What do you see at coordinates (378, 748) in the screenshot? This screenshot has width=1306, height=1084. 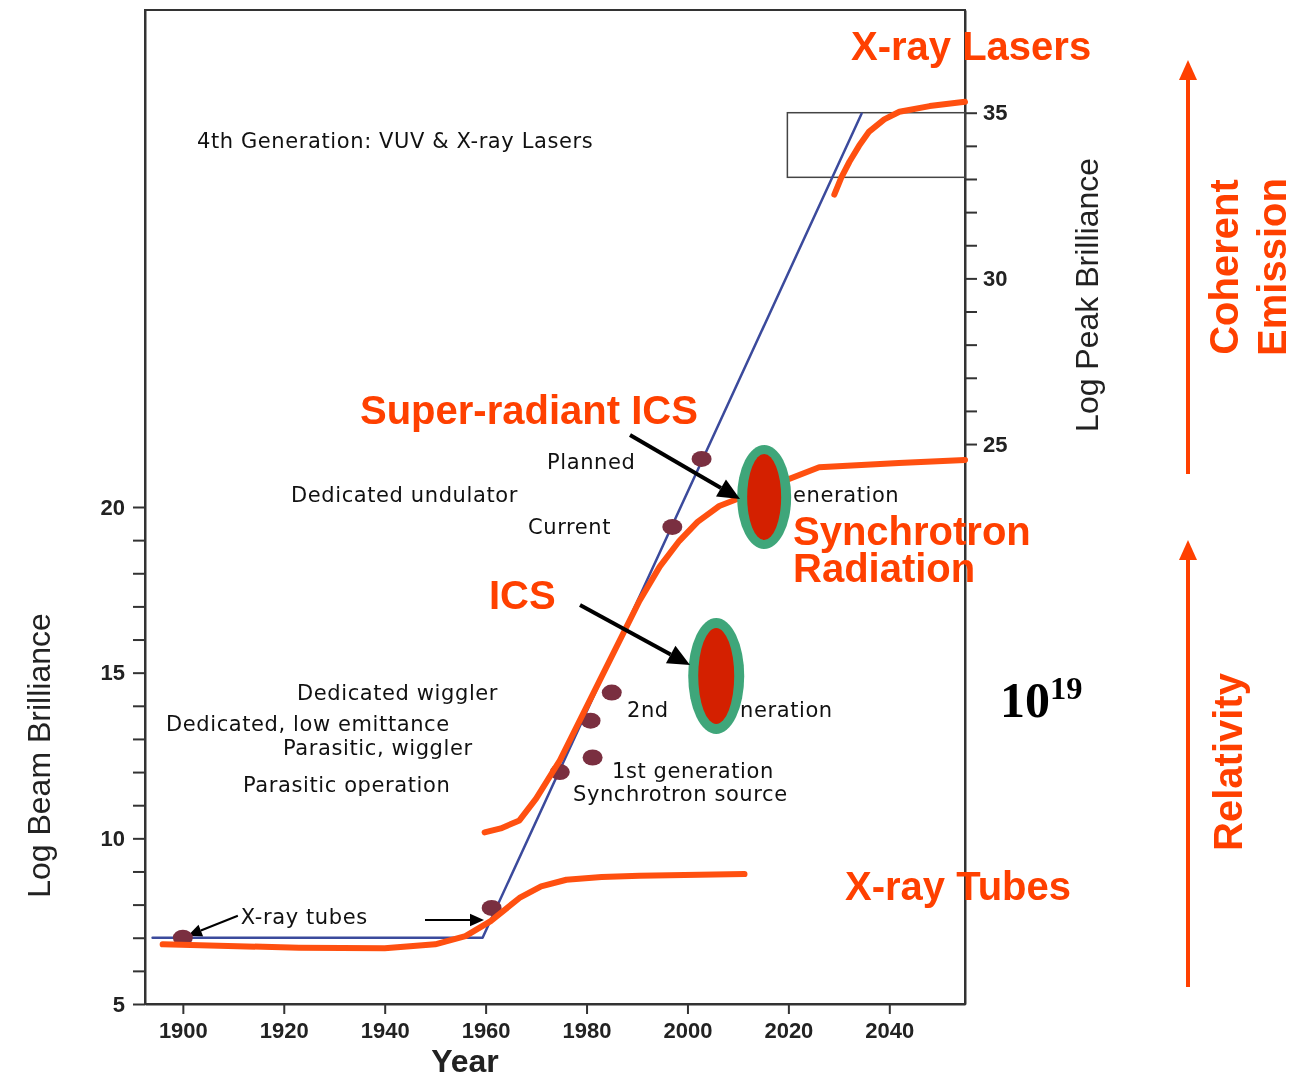 I see `annotation: Parasitic, wiggler` at bounding box center [378, 748].